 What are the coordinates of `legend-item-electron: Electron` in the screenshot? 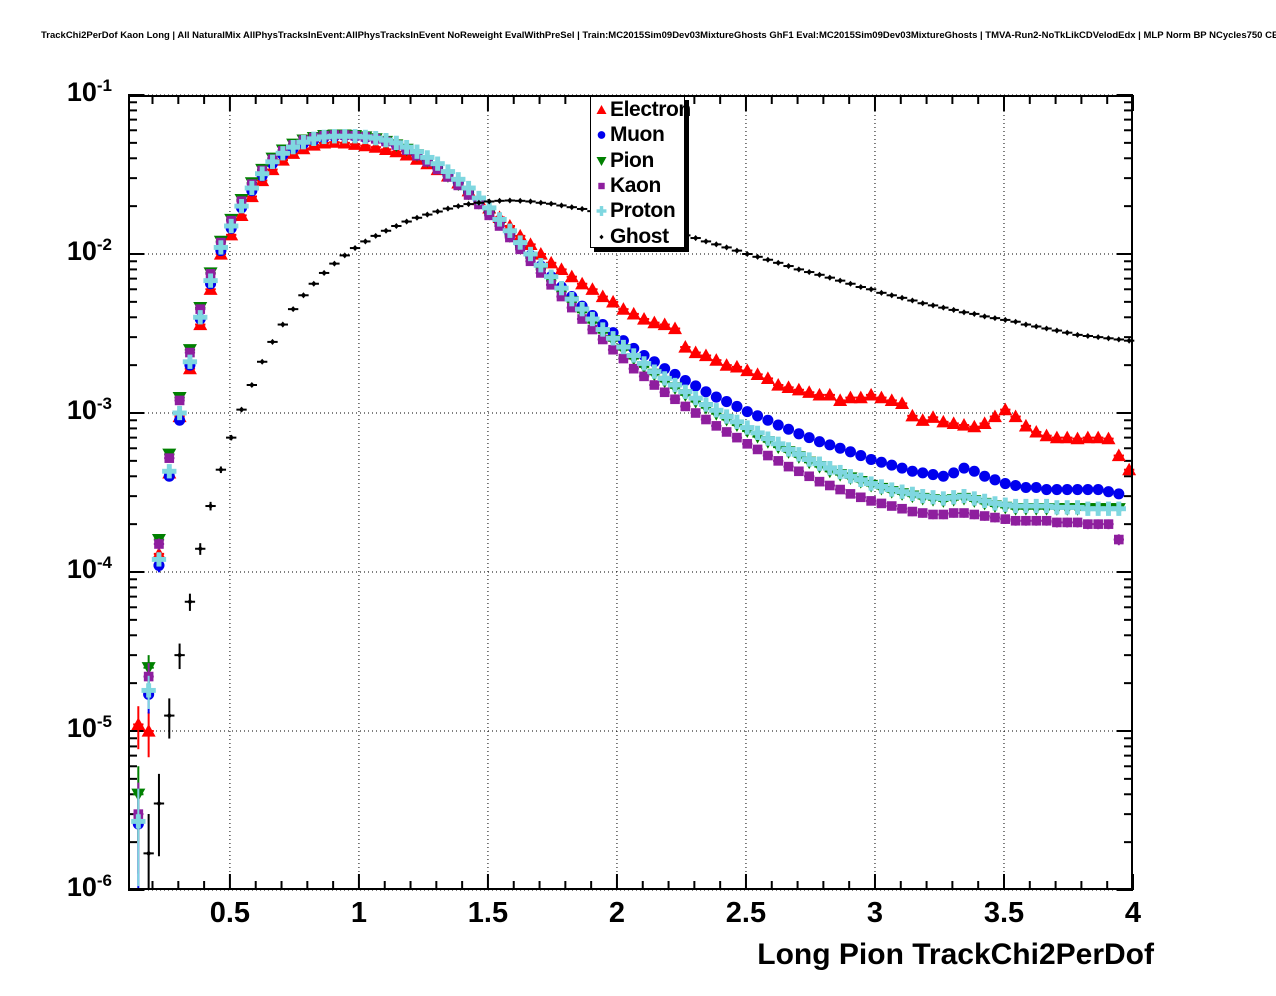 It's located at (641, 109).